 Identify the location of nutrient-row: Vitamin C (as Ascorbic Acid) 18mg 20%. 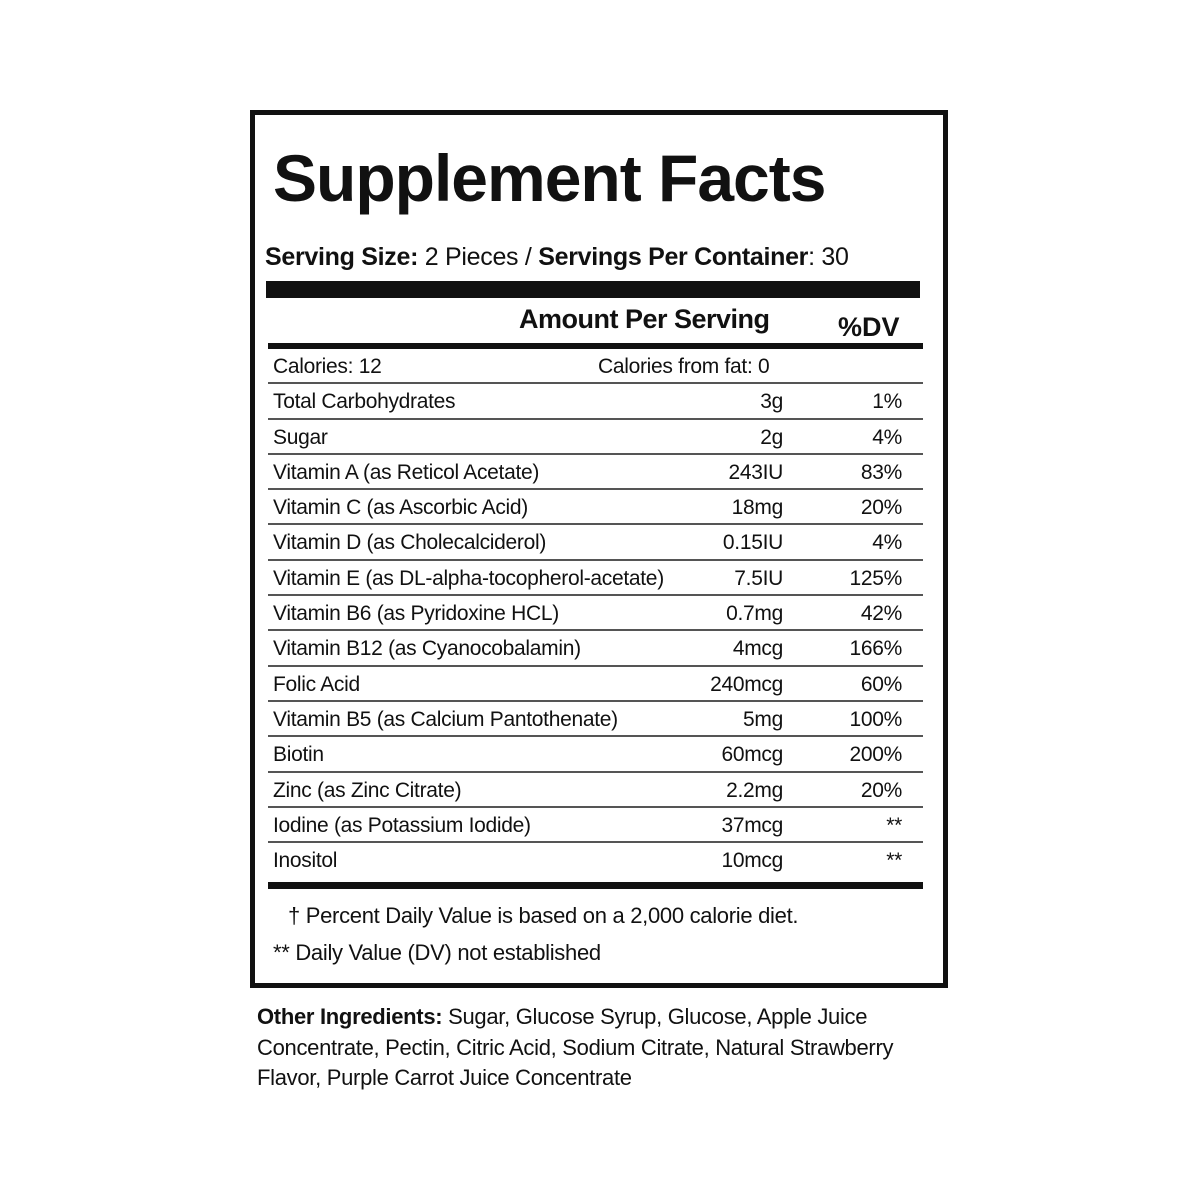
(595, 508).